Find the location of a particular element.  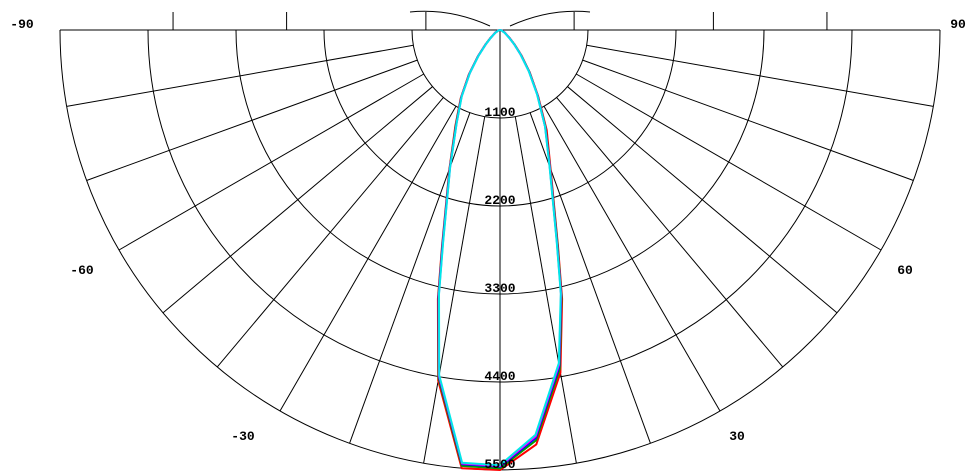

radius-tick-label: 2200 is located at coordinates (499, 200).